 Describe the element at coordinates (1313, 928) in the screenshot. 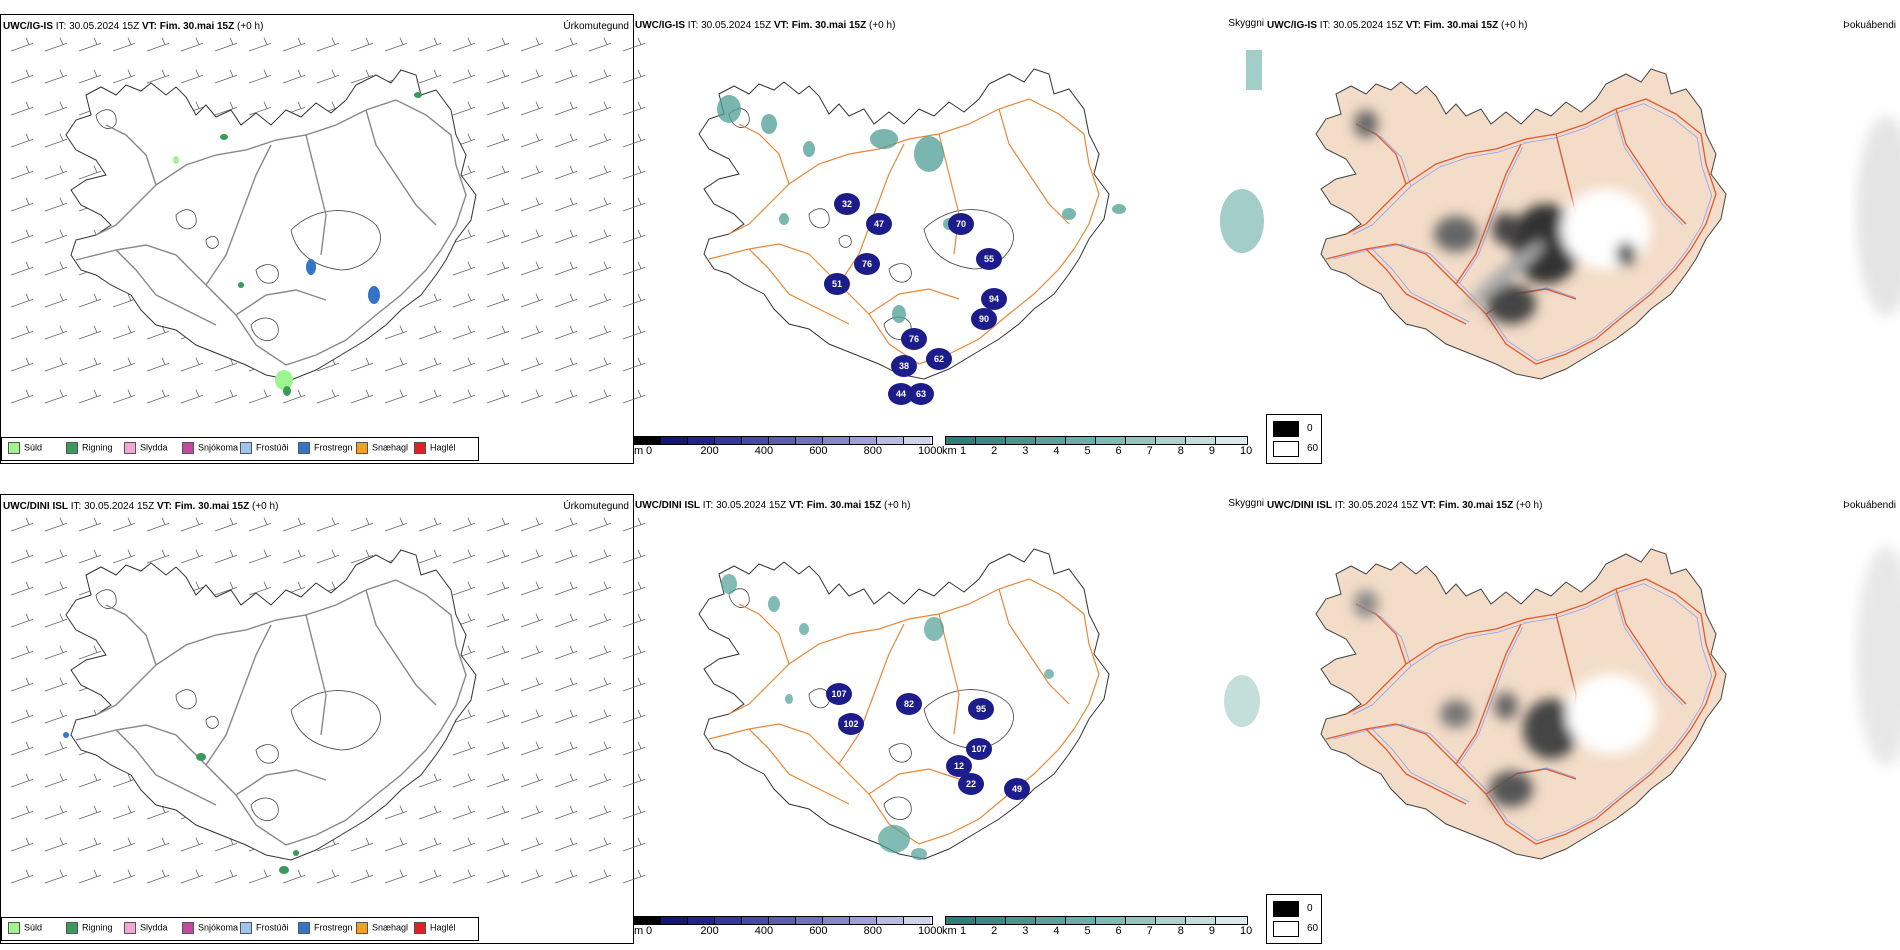

I see `fog-legend-label: 60` at that location.